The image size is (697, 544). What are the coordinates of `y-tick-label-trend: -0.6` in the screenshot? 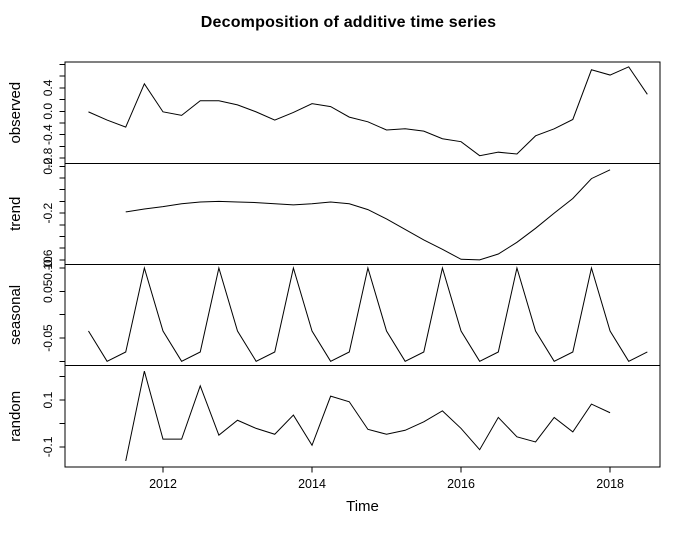 It's located at (48, 259).